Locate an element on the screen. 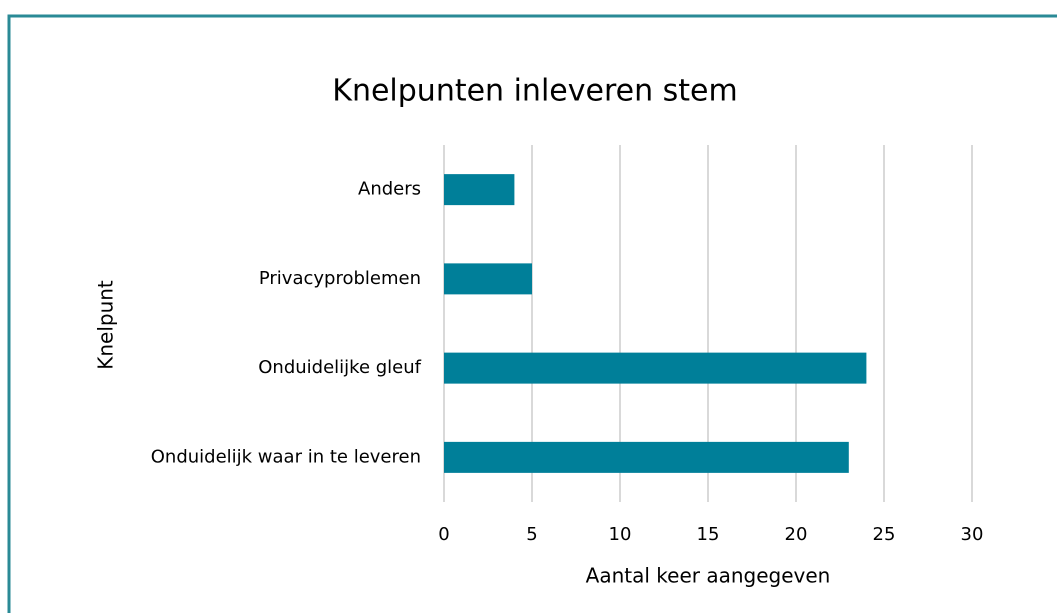  x-tick-label: 30 is located at coordinates (972, 534).